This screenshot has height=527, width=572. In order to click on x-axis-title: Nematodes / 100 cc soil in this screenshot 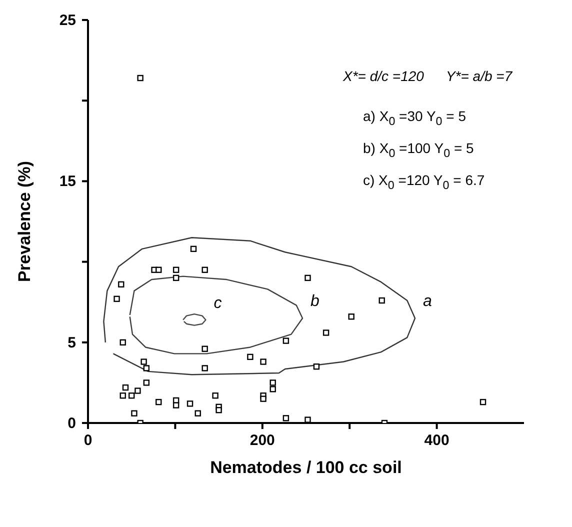, I will do `click(306, 467)`.